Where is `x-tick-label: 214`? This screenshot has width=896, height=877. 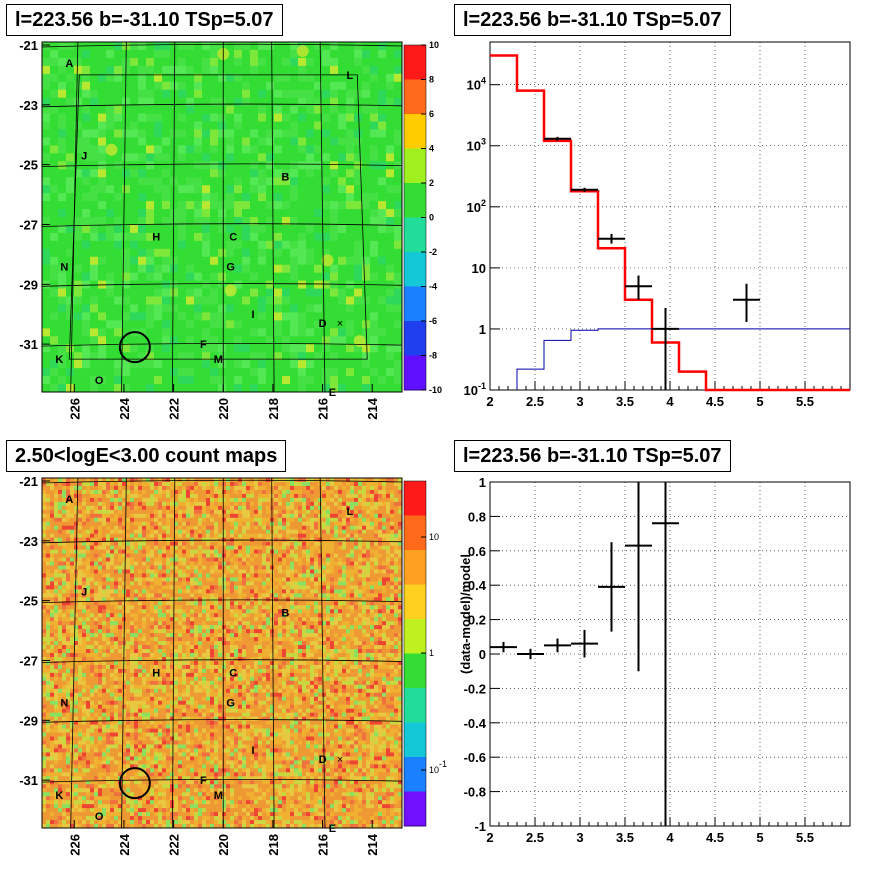
x-tick-label: 214 is located at coordinates (372, 408).